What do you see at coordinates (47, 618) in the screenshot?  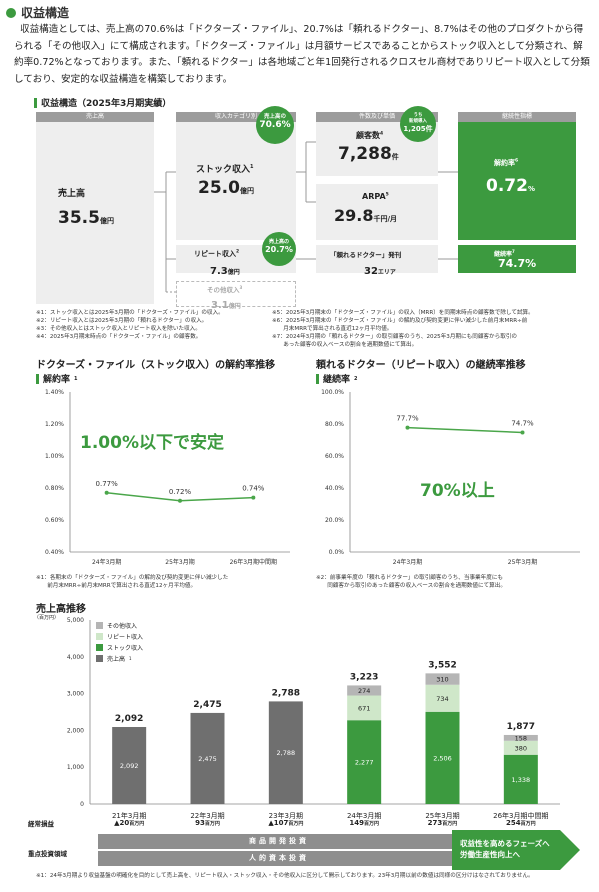 I see `sales-unit-label: （百万円）` at bounding box center [47, 618].